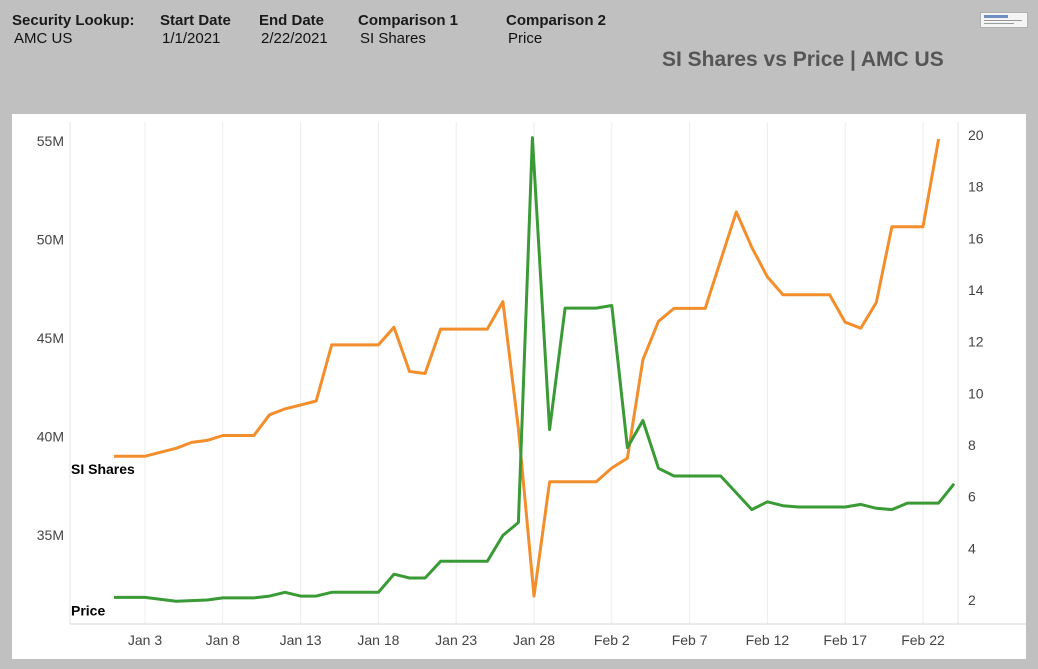 This screenshot has width=1038, height=669. Describe the element at coordinates (50, 338) in the screenshot. I see `y-left-tick-label: 45M` at that location.